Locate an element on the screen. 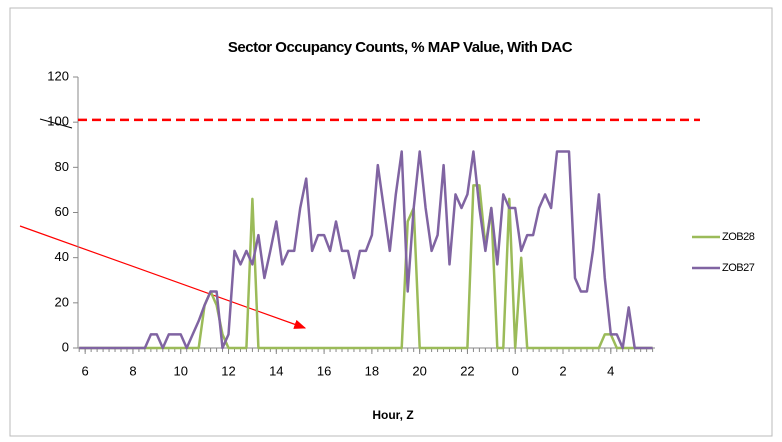  x-tick-label: 0 is located at coordinates (515, 370).